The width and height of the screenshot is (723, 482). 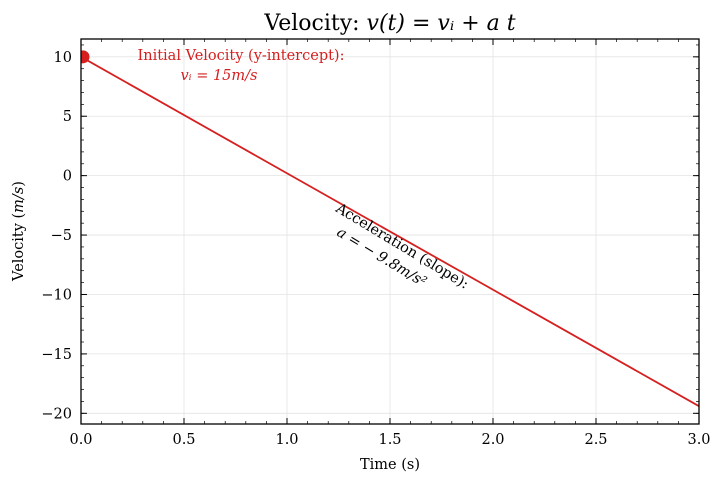 I want to click on y-tick-label: −20, so click(x=56, y=414).